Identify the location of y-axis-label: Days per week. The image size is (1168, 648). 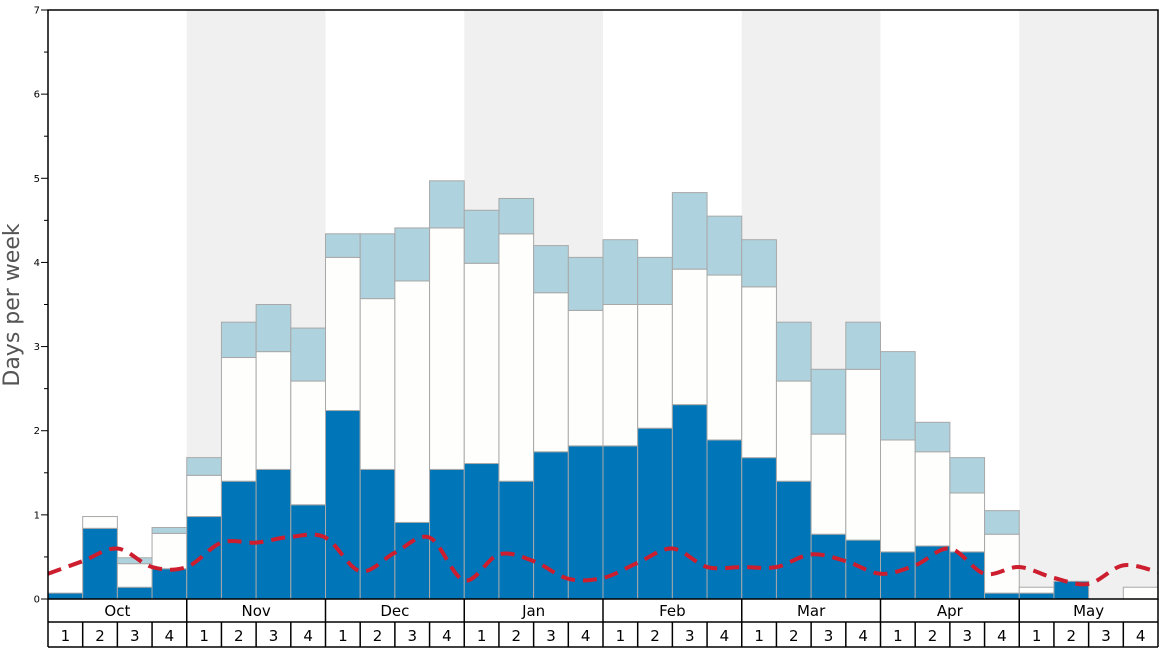
(12, 304).